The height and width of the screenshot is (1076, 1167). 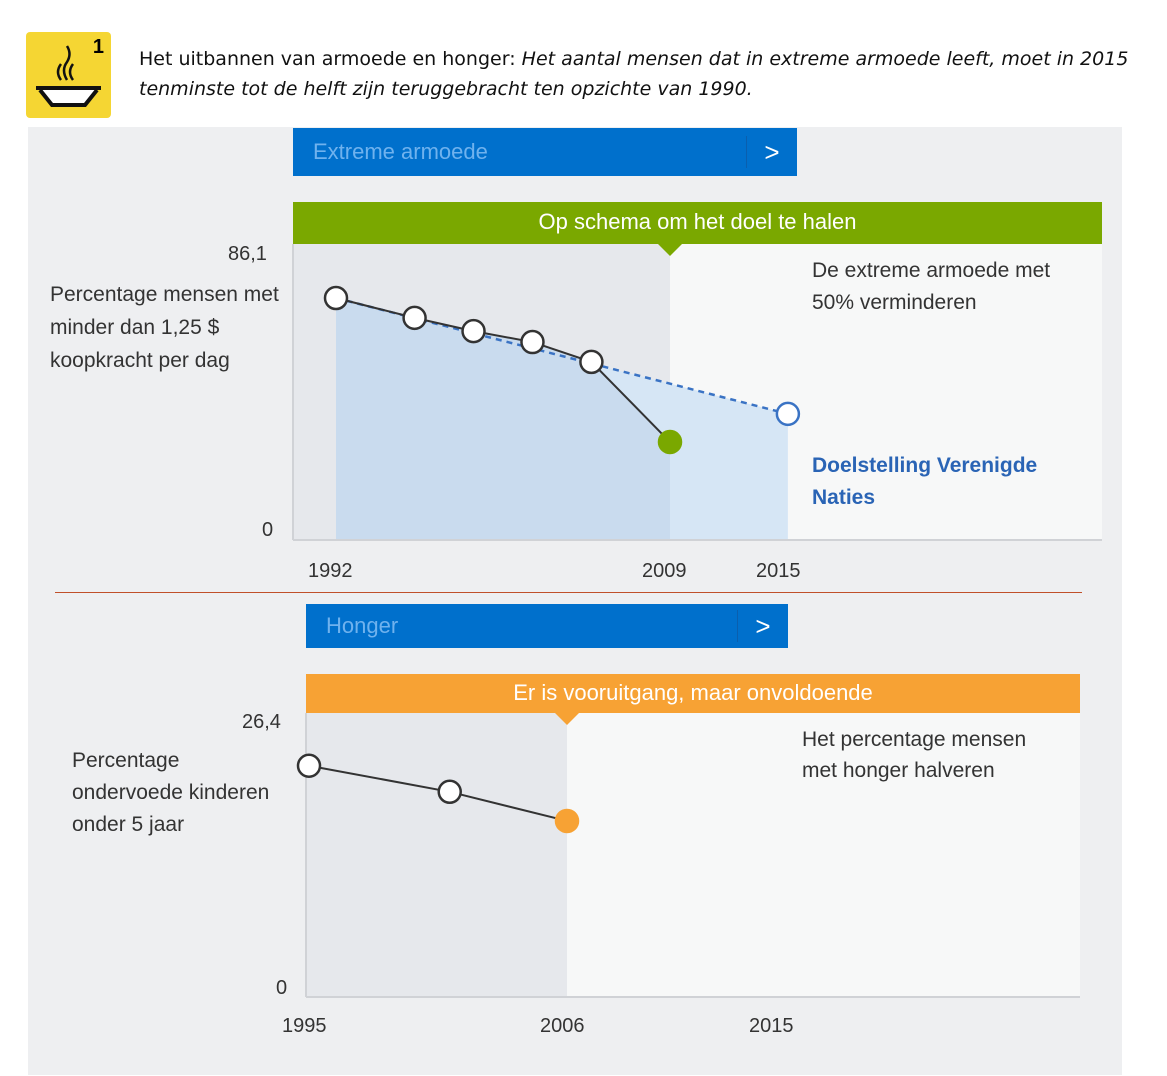 What do you see at coordinates (545, 152) in the screenshot?
I see `banner-extreme-armoede: Extreme armoede >` at bounding box center [545, 152].